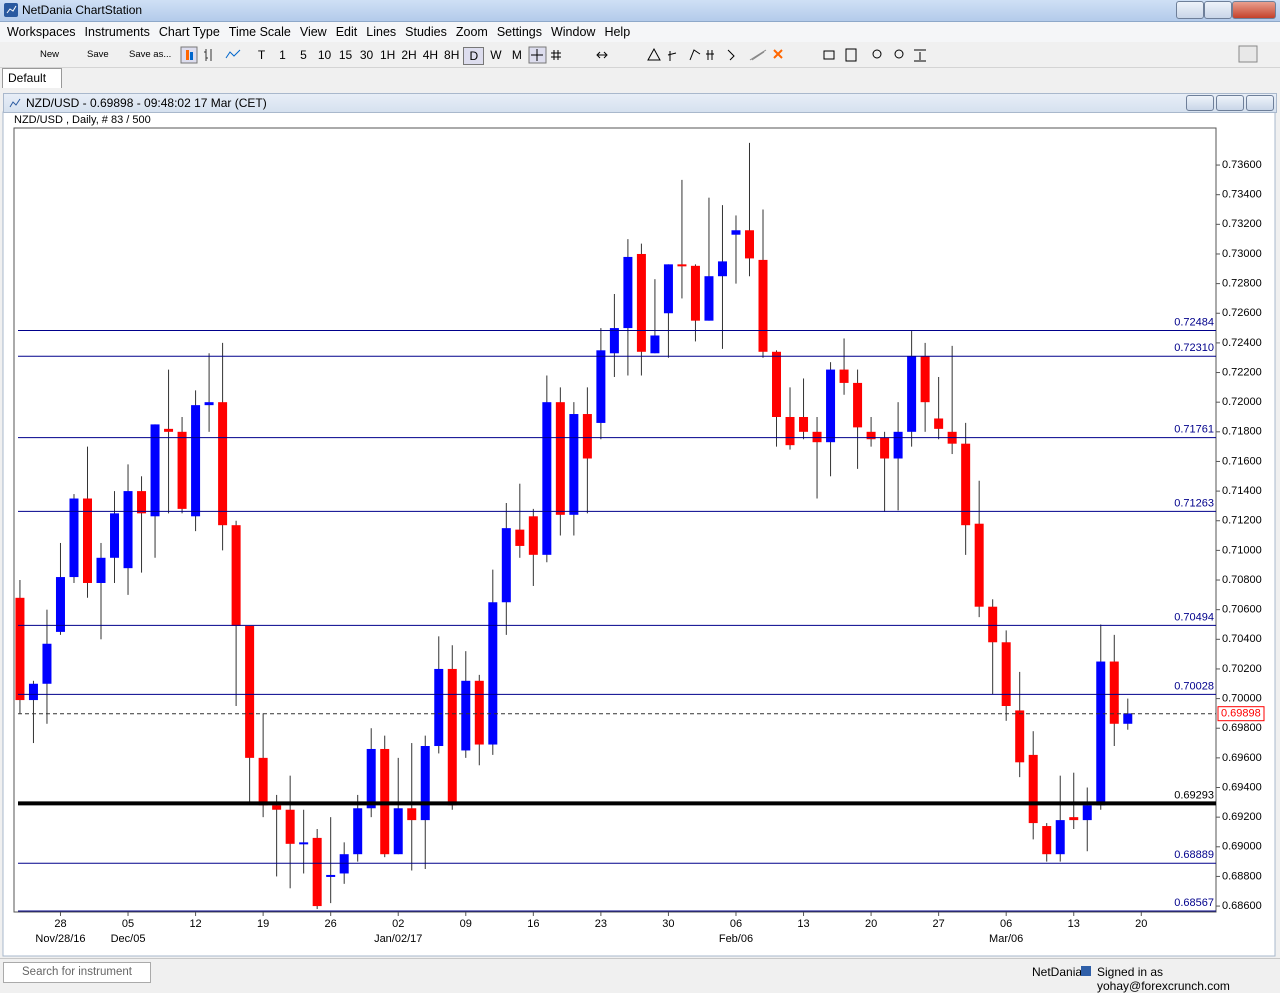 This screenshot has width=1280, height=993. Describe the element at coordinates (1242, 372) in the screenshot. I see `y-tick-label: 0.72200` at that location.